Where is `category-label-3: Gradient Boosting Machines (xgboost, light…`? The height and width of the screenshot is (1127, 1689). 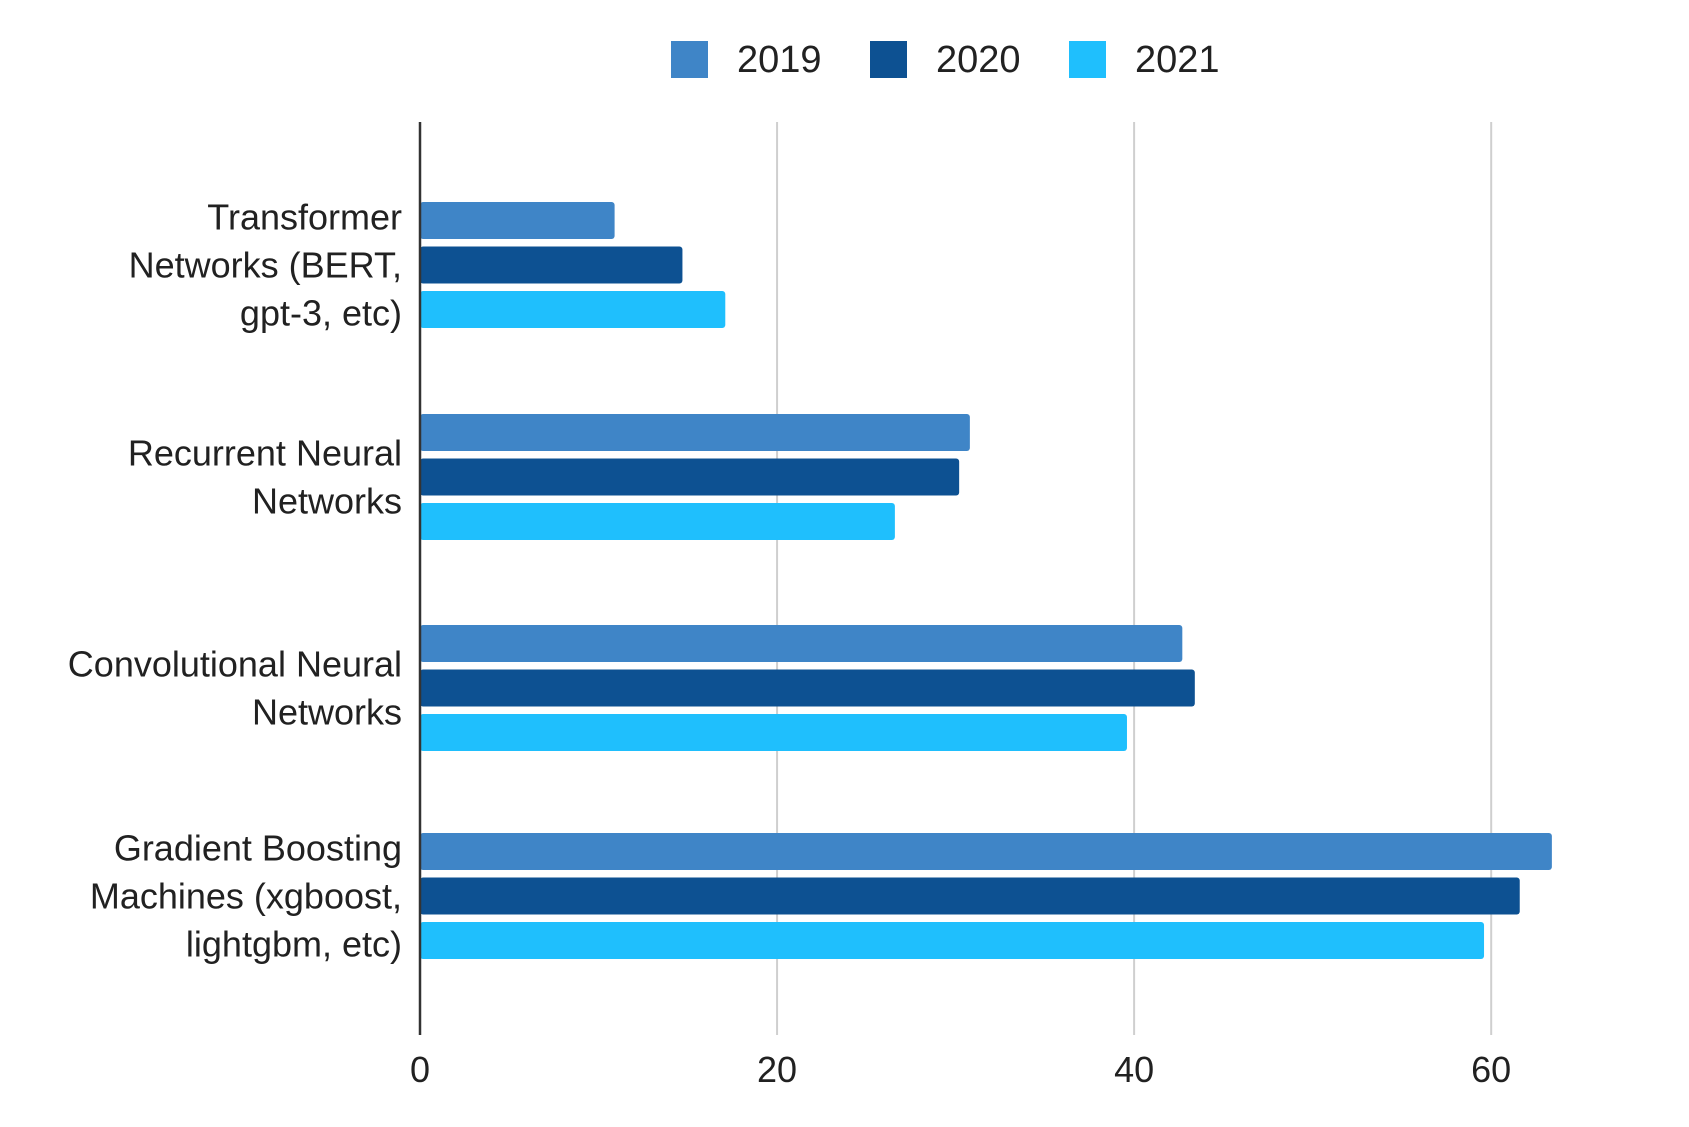
category-label-3: Gradient Boosting Machines (xgboost, light… is located at coordinates (246, 896).